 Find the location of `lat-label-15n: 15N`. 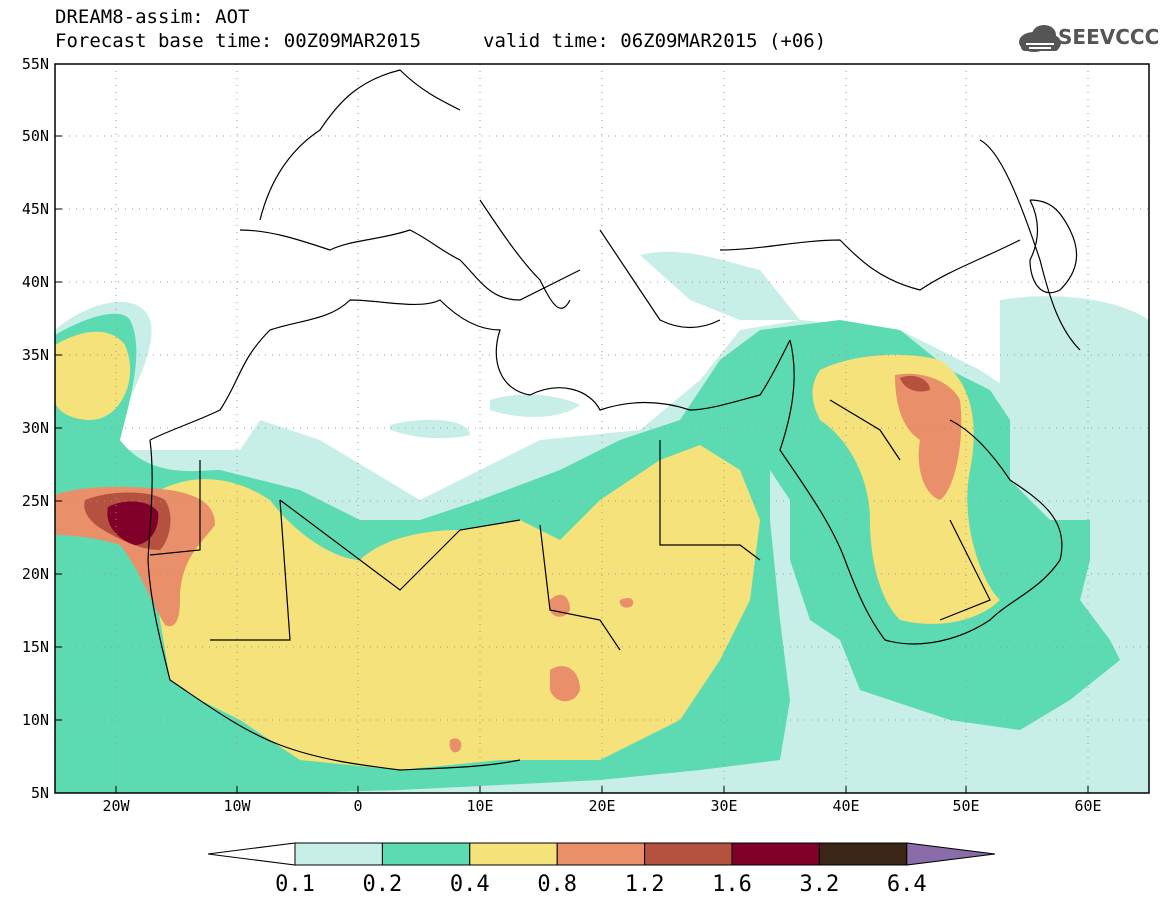

lat-label-15n: 15N is located at coordinates (35, 647).